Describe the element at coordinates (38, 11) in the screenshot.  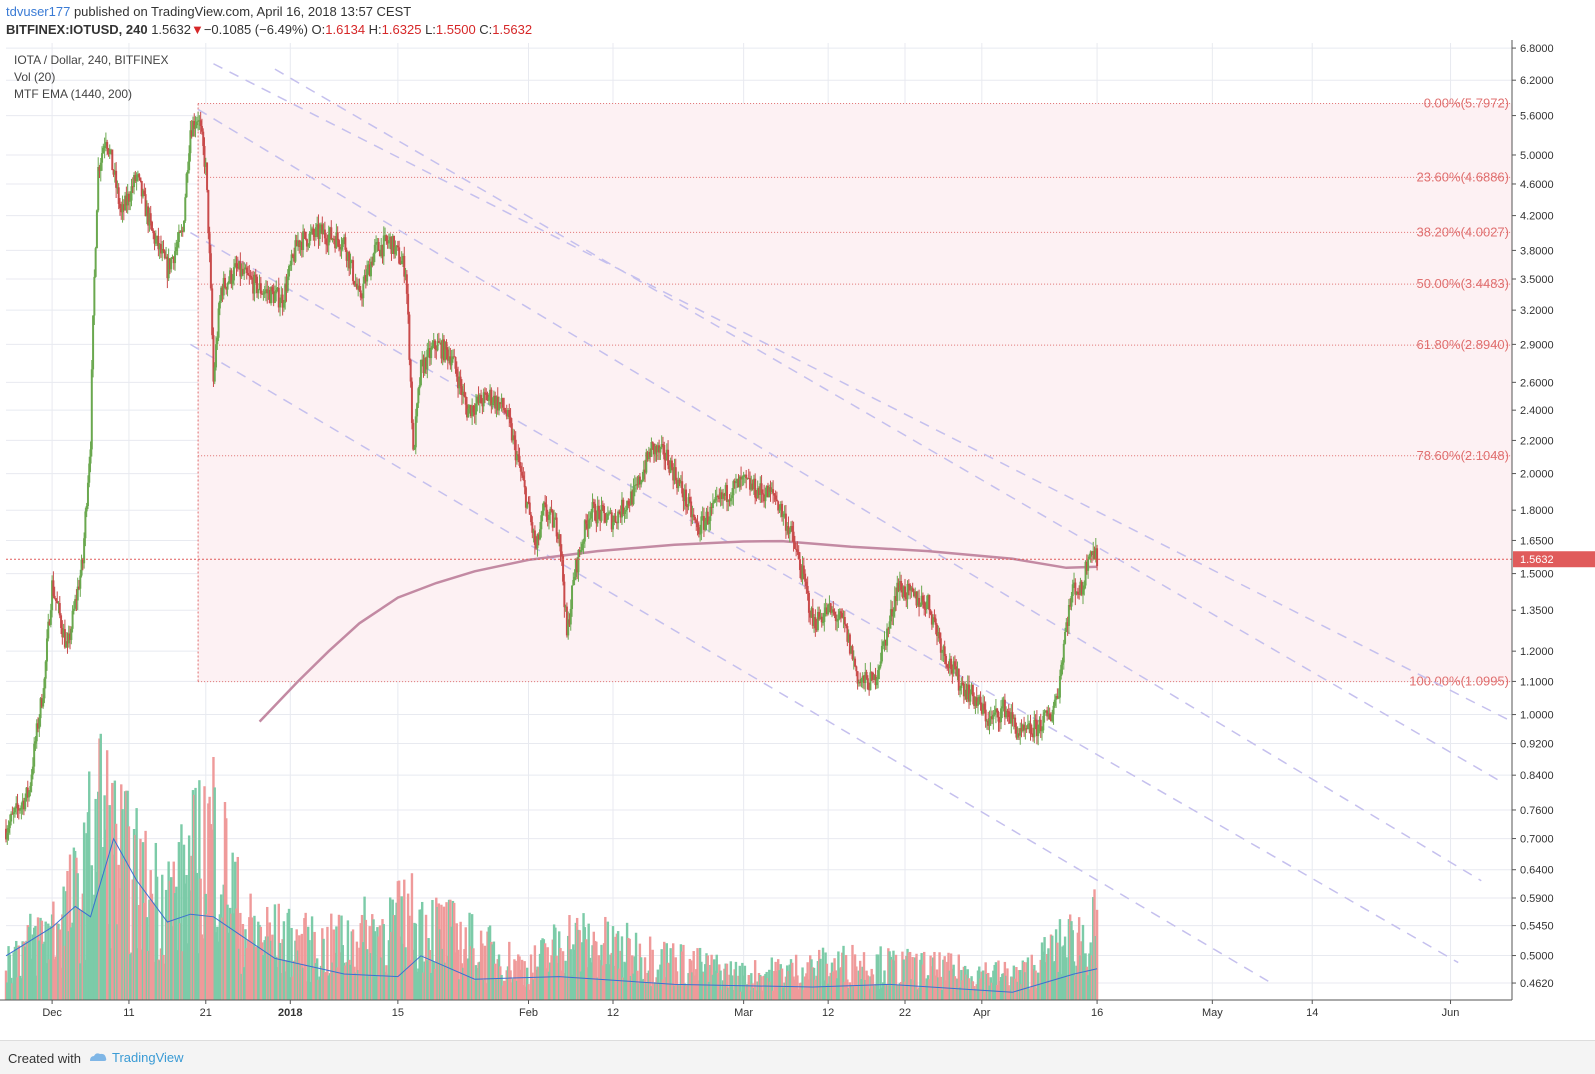
I see `author-link: tdvuser177` at that location.